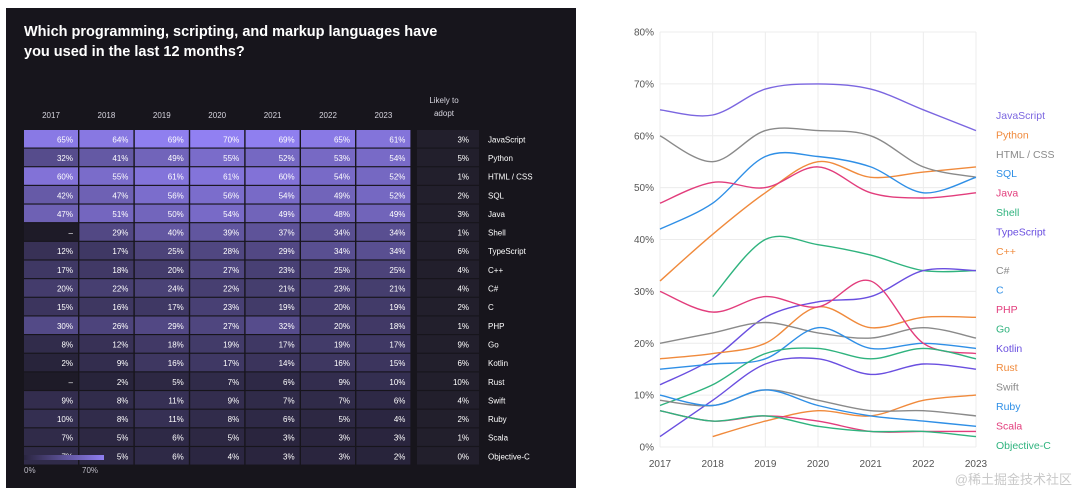  Describe the element at coordinates (1003, 329) in the screenshot. I see `legend-label-go: Go` at that location.